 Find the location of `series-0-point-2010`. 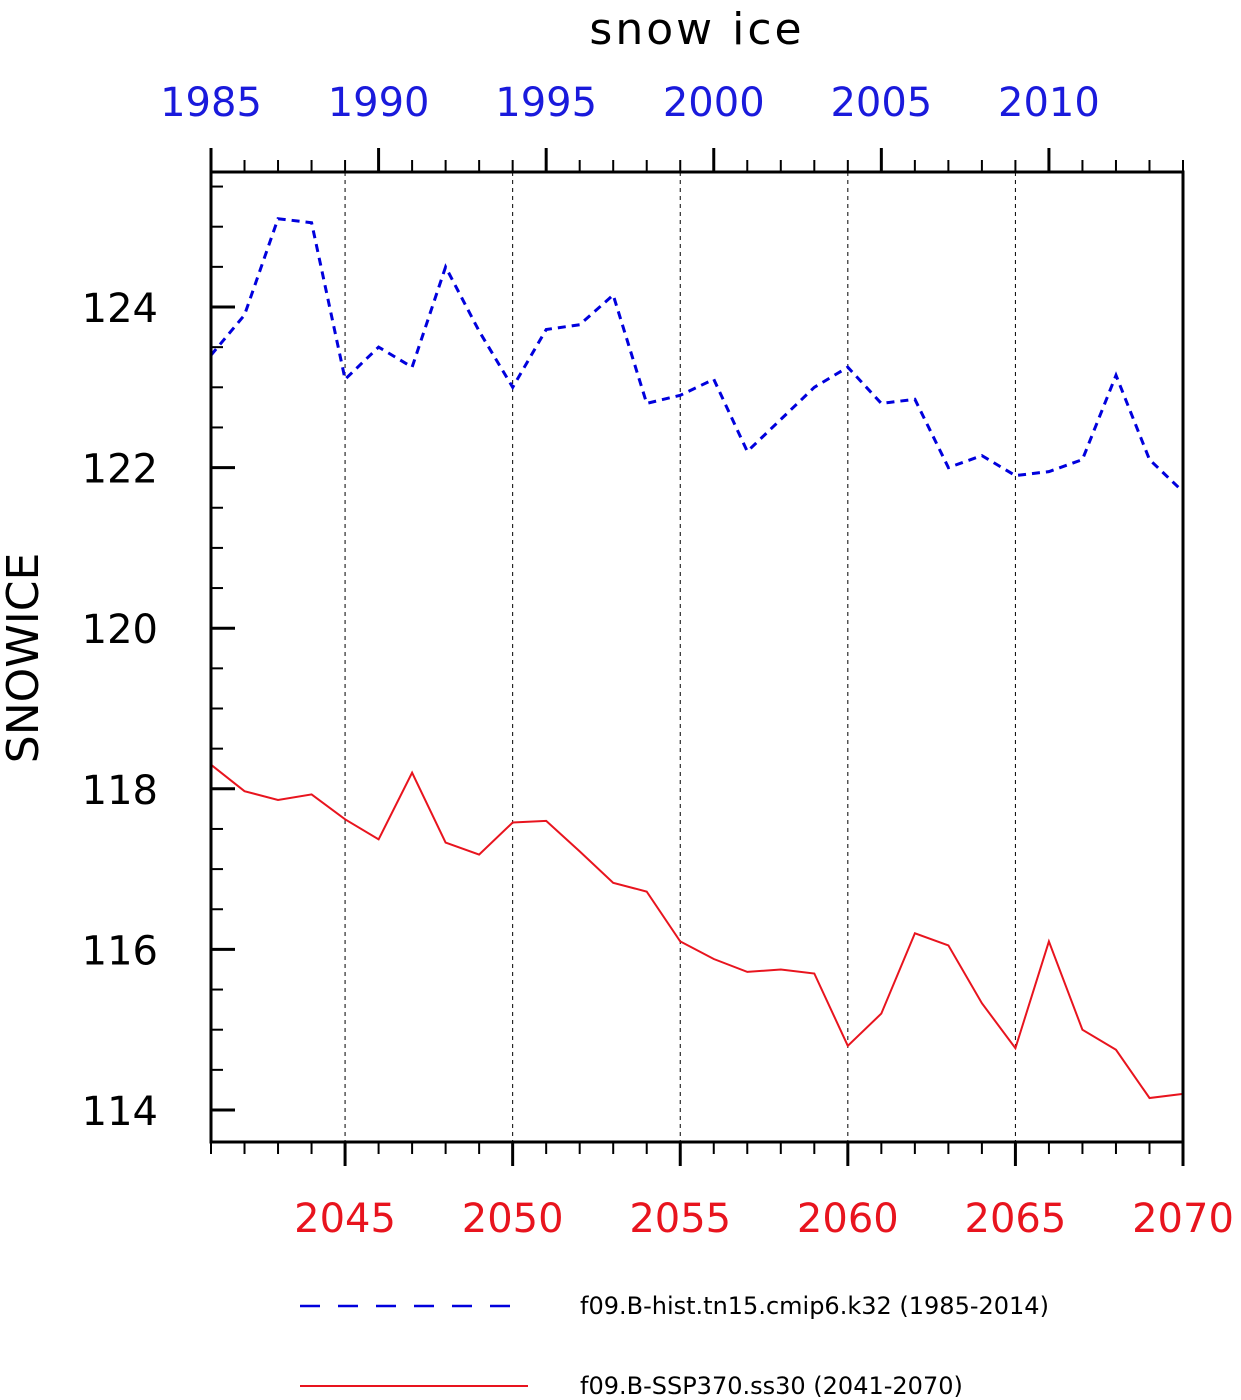

series-0-point-2010 is located at coordinates (1049, 472).